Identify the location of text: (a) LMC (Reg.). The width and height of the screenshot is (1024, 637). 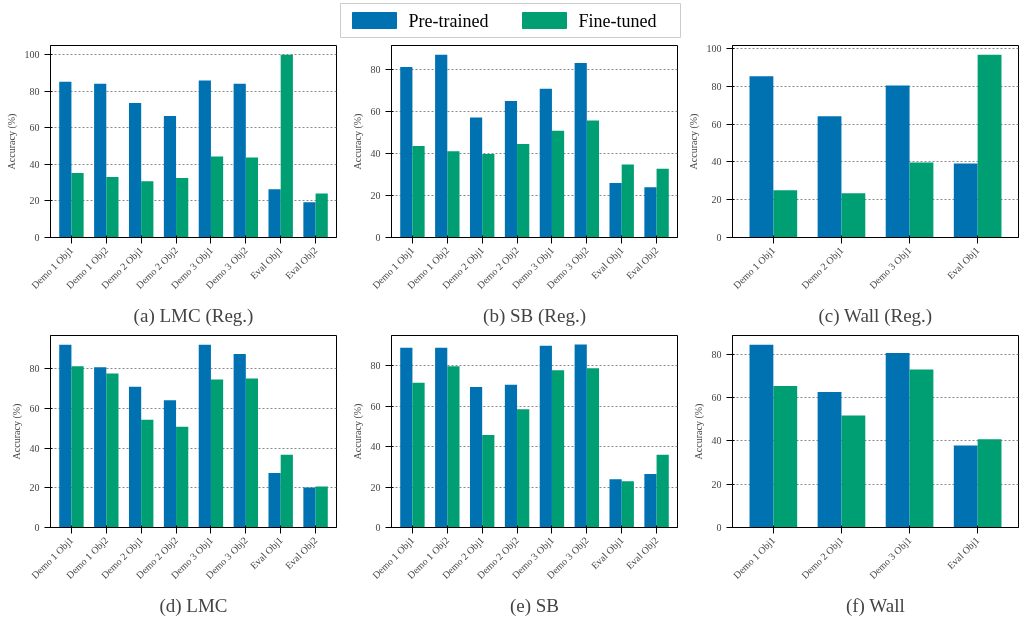
(193, 315).